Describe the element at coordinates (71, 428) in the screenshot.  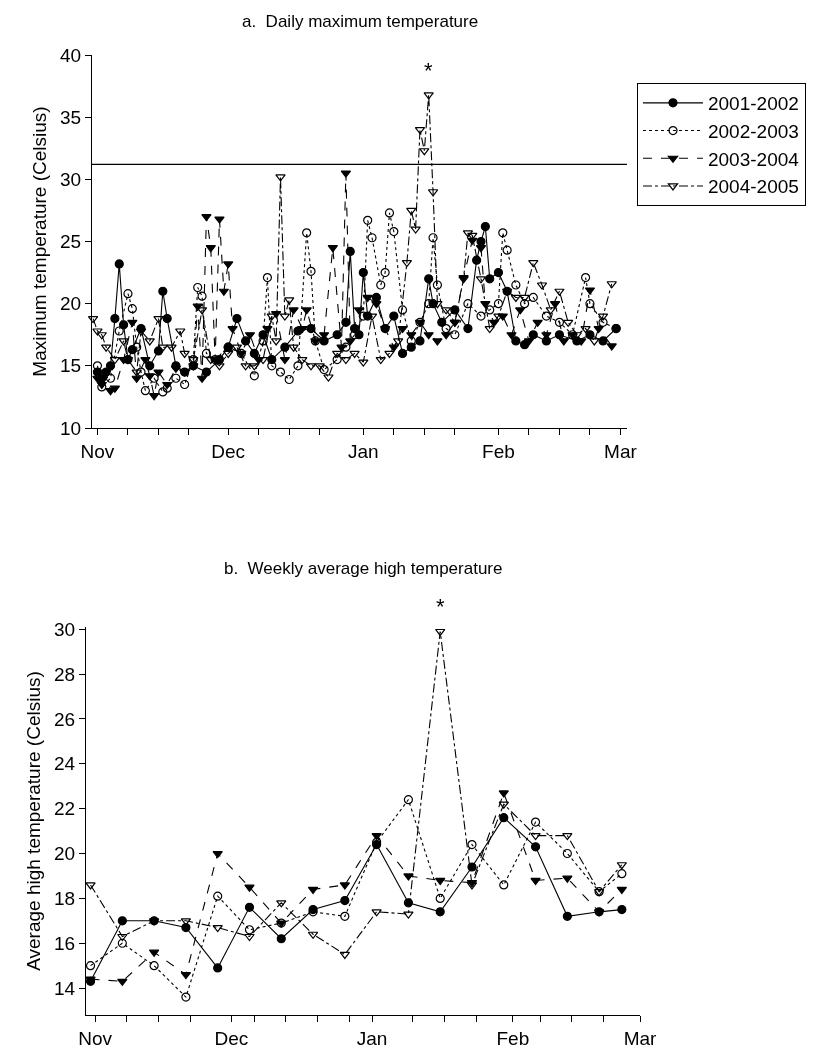
I see `y-tick-label: 10` at that location.